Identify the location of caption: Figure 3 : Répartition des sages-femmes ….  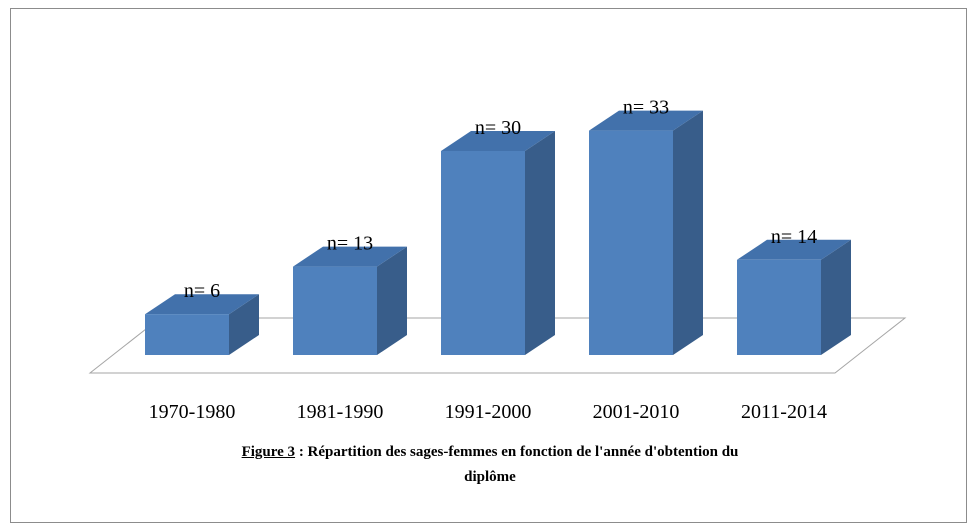
(490, 465).